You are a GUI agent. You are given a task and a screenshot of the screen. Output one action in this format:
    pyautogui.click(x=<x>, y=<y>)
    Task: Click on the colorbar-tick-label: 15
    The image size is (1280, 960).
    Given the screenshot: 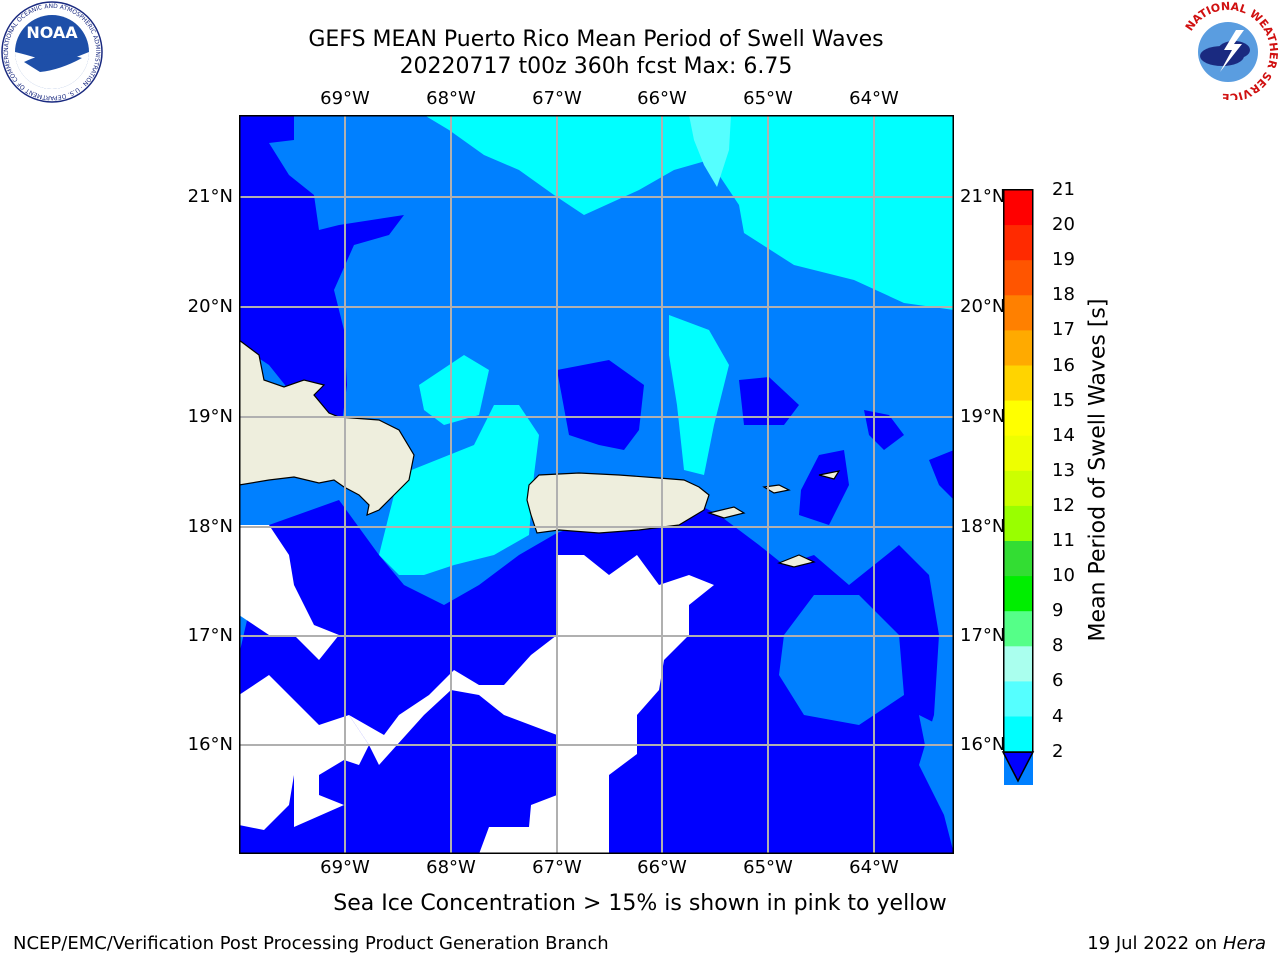 What is the action you would take?
    pyautogui.click(x=1063, y=400)
    